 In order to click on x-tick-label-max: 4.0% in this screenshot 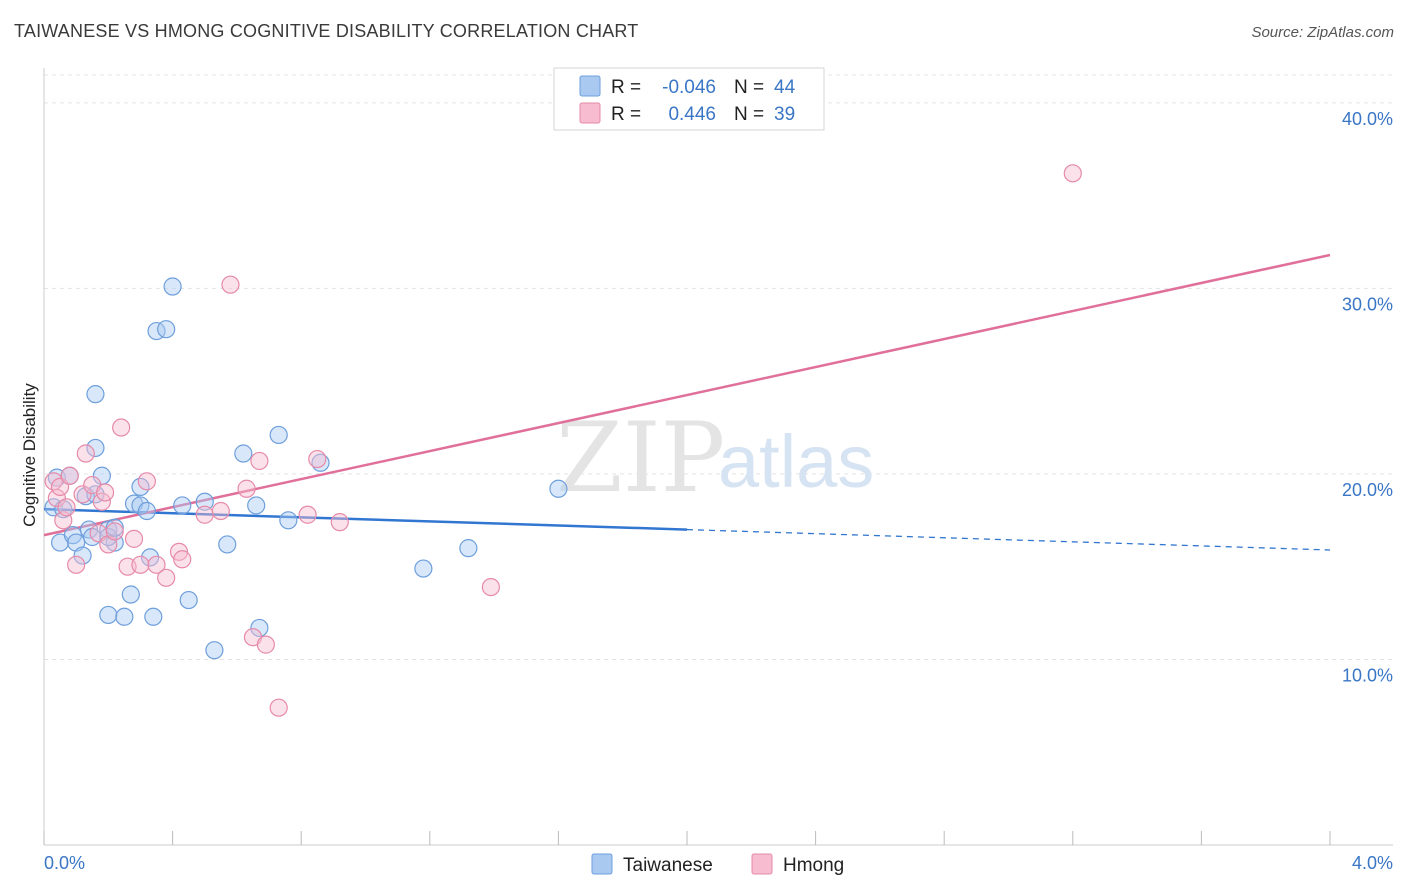, I will do `click(1372, 863)`.